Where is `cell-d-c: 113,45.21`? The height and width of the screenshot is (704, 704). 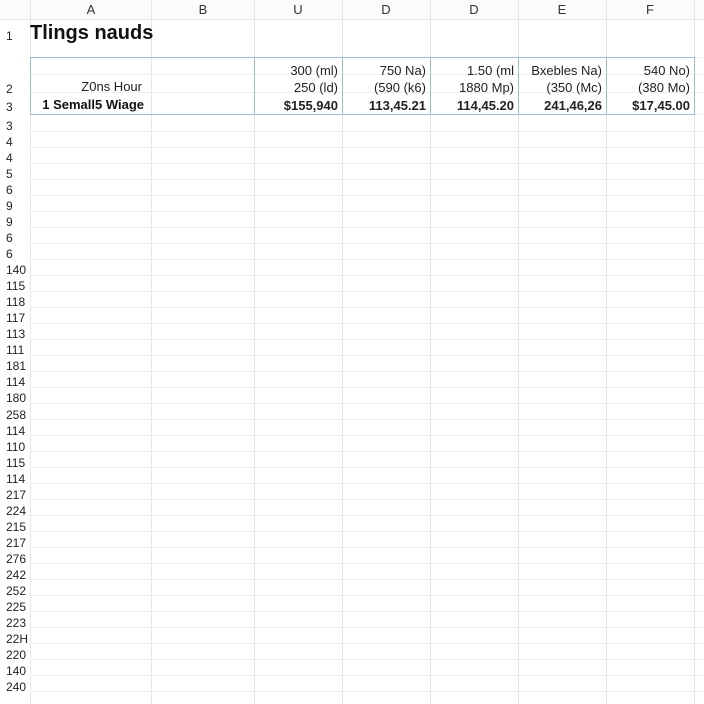
cell-d-c: 113,45.21 is located at coordinates (397, 105).